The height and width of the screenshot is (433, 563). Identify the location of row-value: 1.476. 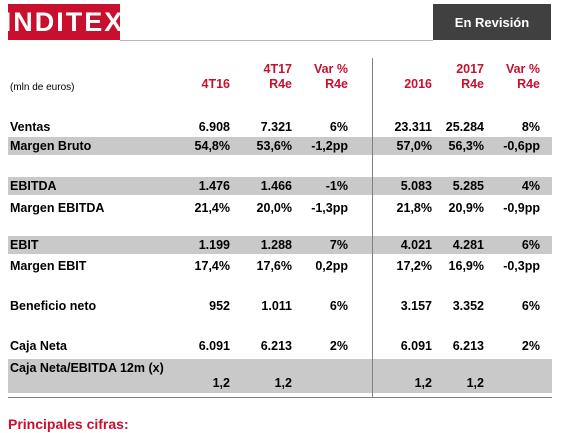
(214, 186).